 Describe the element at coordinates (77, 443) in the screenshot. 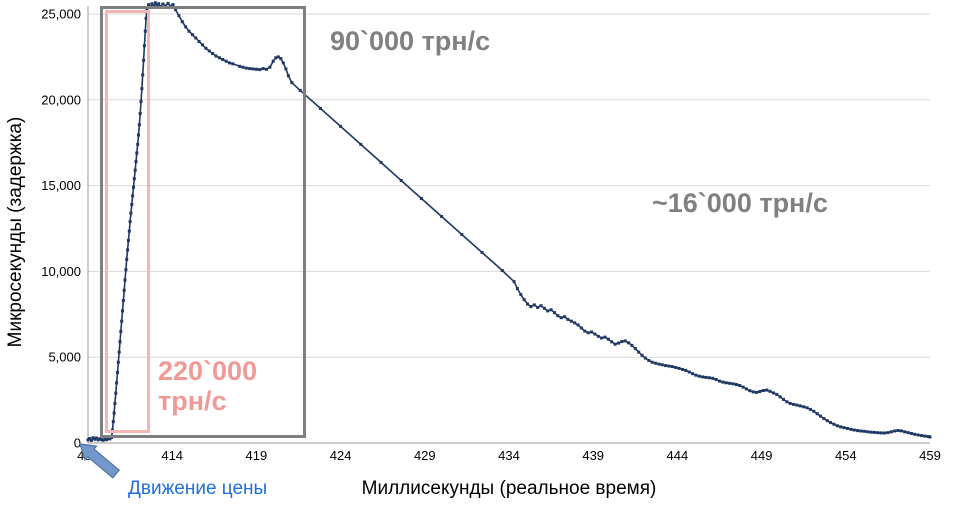

I see `y-tick-label: 0` at that location.